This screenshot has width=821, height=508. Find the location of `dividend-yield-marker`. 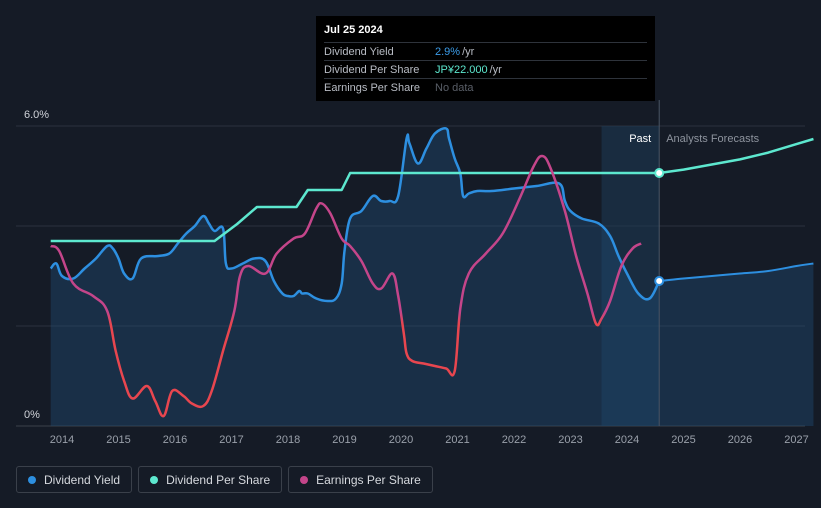

dividend-yield-marker is located at coordinates (659, 281).